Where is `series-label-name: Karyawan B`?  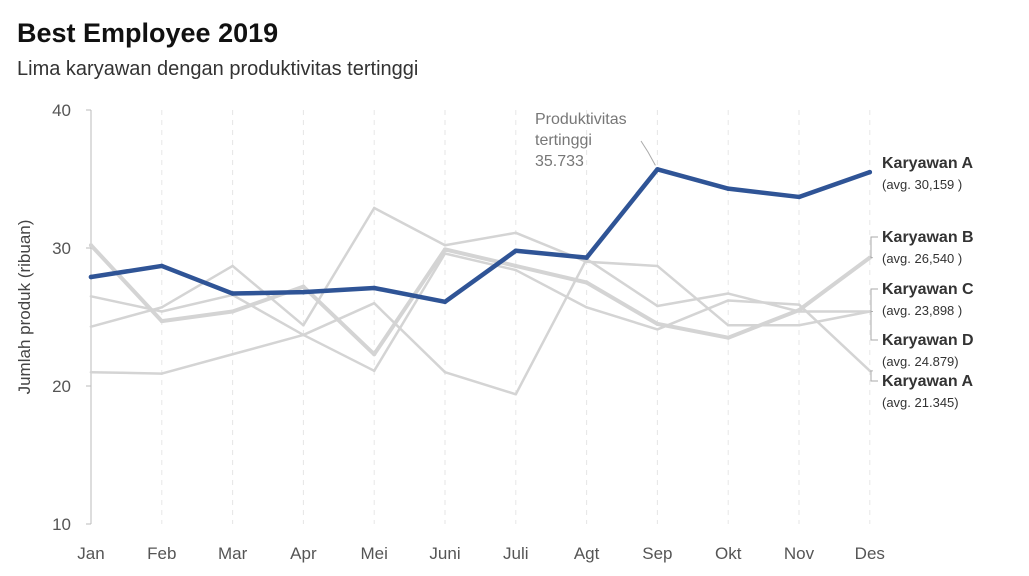 series-label-name: Karyawan B is located at coordinates (928, 237).